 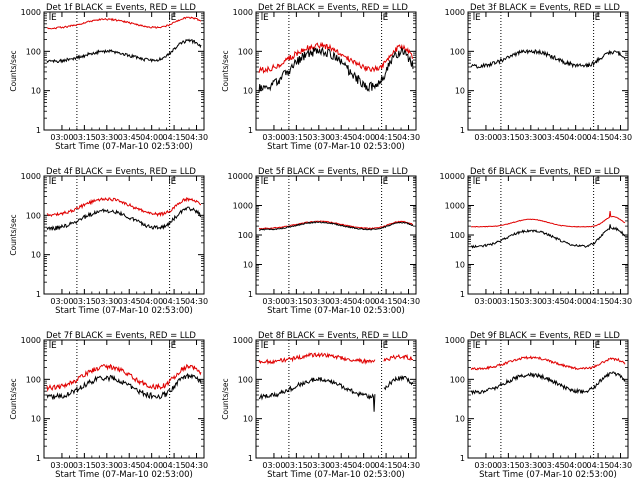 What do you see at coordinates (121, 172) in the screenshot?
I see `panel-title: Det 4f BLACK = Events, RED = LLD` at bounding box center [121, 172].